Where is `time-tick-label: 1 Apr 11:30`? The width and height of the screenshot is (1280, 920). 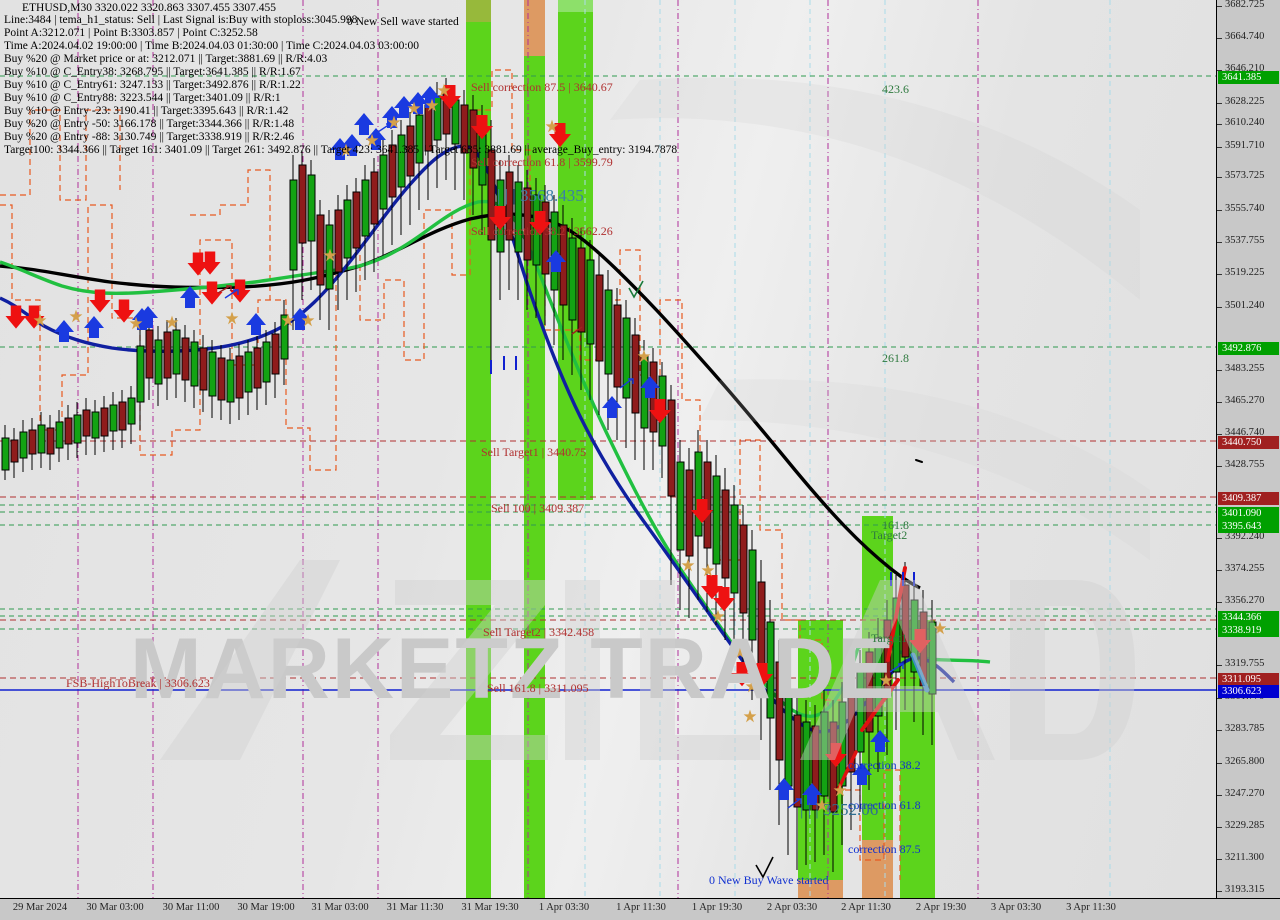
time-tick-label: 1 Apr 11:30 is located at coordinates (641, 907).